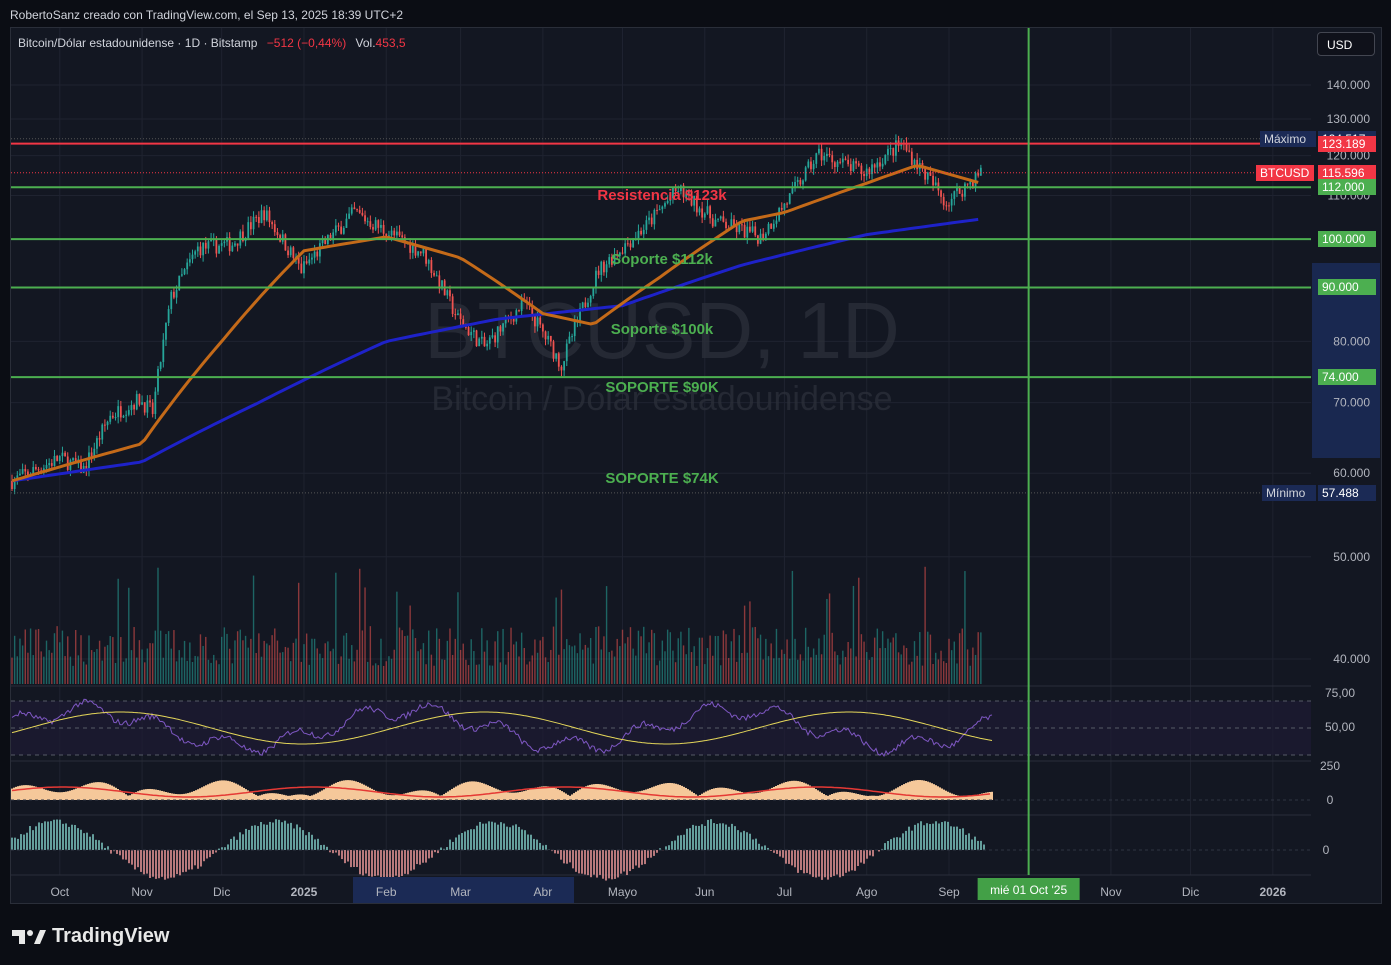 This screenshot has width=1391, height=965. Describe the element at coordinates (662, 259) in the screenshot. I see `annotation-support-112k: Soporte $112k` at that location.